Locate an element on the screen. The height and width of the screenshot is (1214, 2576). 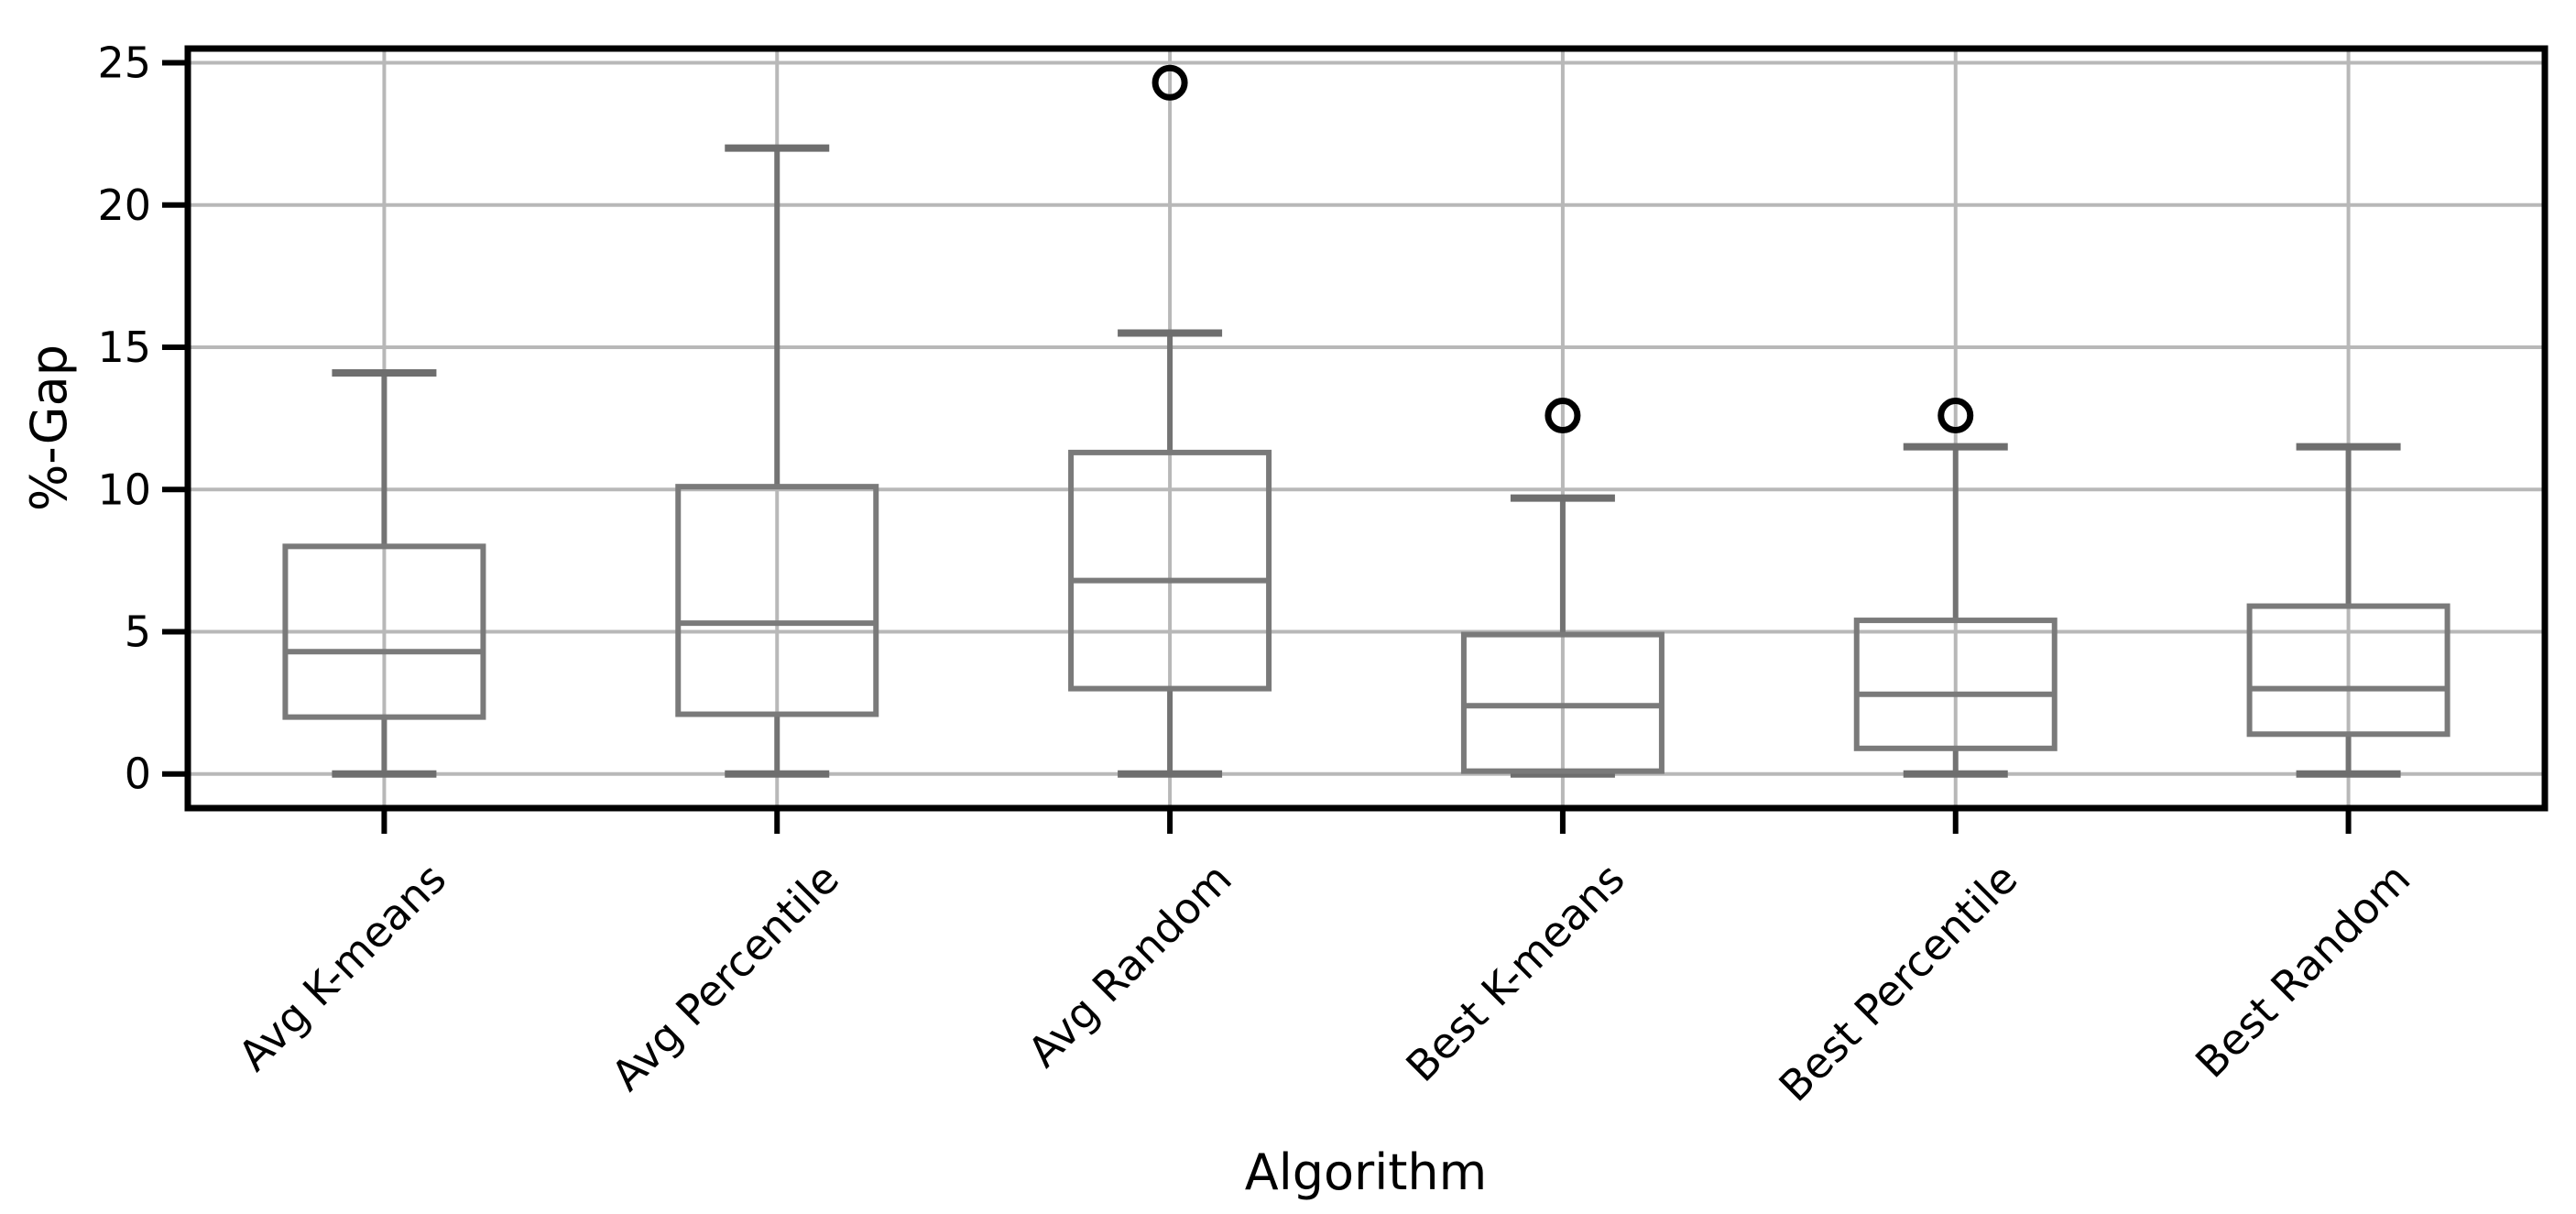
y-axis-label: %-Gap is located at coordinates (49, 428).